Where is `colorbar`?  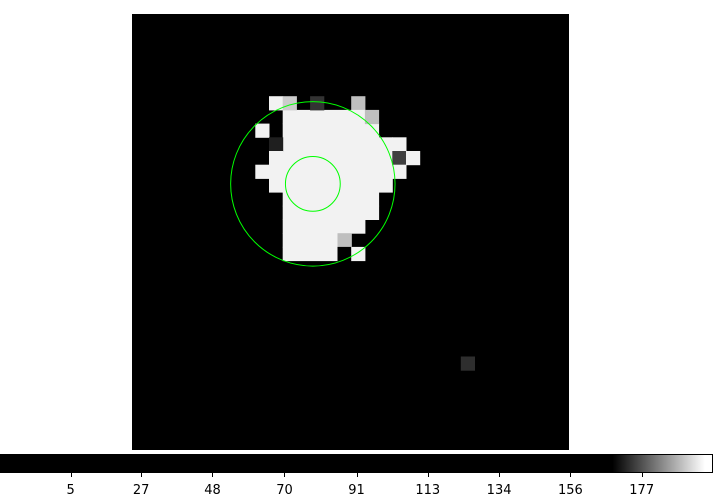
colorbar is located at coordinates (356, 463).